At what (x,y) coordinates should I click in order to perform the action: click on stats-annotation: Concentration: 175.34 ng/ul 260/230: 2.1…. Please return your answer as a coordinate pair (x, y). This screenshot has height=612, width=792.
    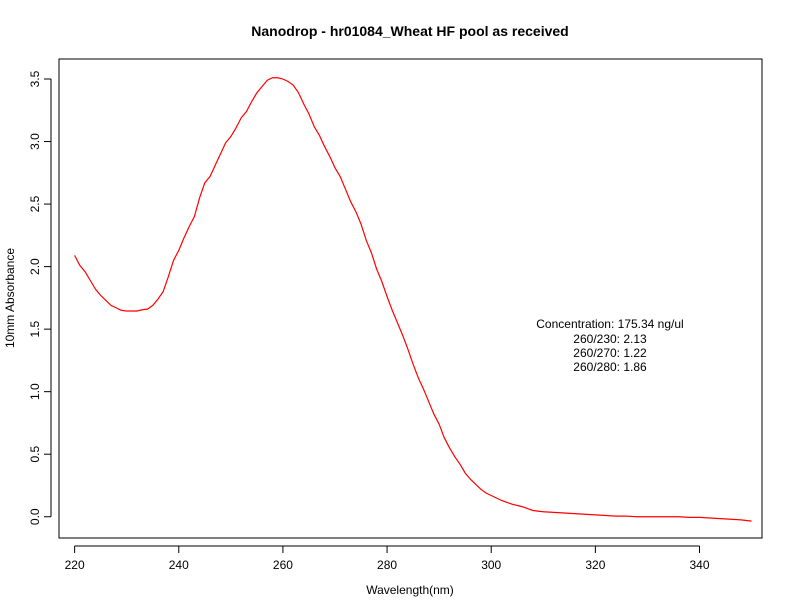
    Looking at the image, I should click on (609, 345).